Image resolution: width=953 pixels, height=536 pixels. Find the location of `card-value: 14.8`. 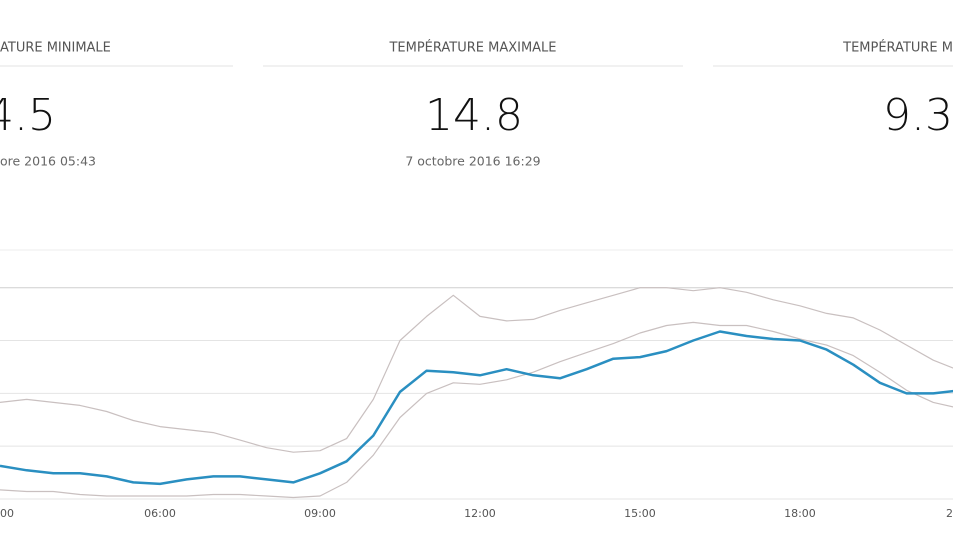

card-value: 14.8 is located at coordinates (474, 115).